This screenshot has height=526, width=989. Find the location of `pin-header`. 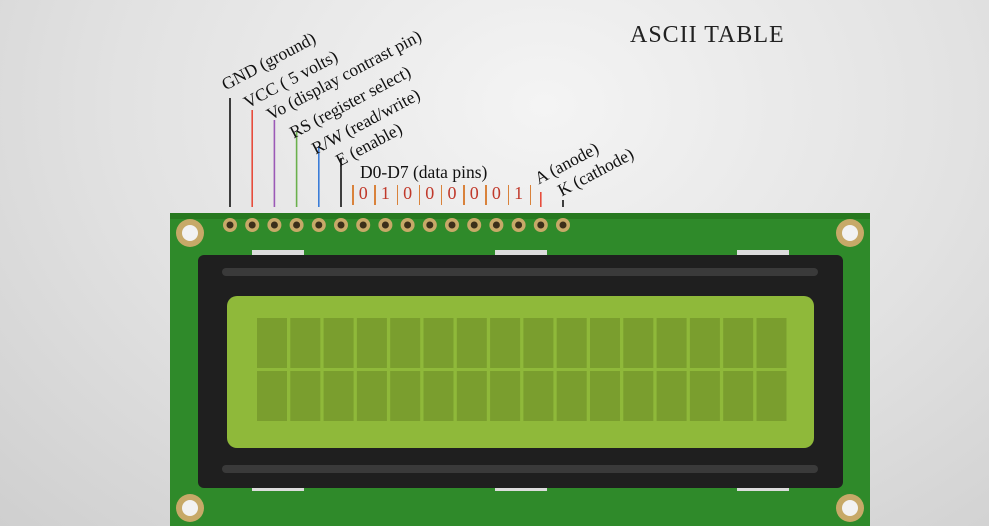

pin-header is located at coordinates (396, 225).